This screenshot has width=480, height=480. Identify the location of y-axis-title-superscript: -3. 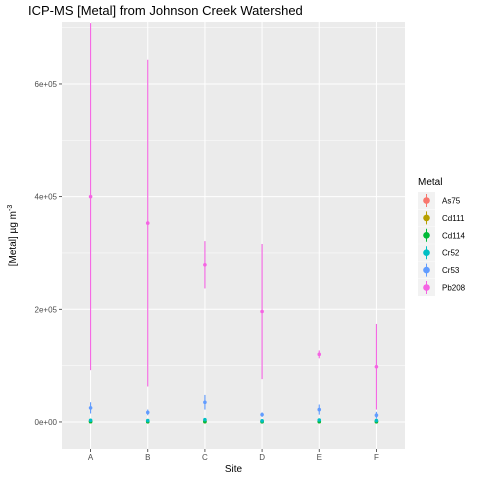
(10, 208).